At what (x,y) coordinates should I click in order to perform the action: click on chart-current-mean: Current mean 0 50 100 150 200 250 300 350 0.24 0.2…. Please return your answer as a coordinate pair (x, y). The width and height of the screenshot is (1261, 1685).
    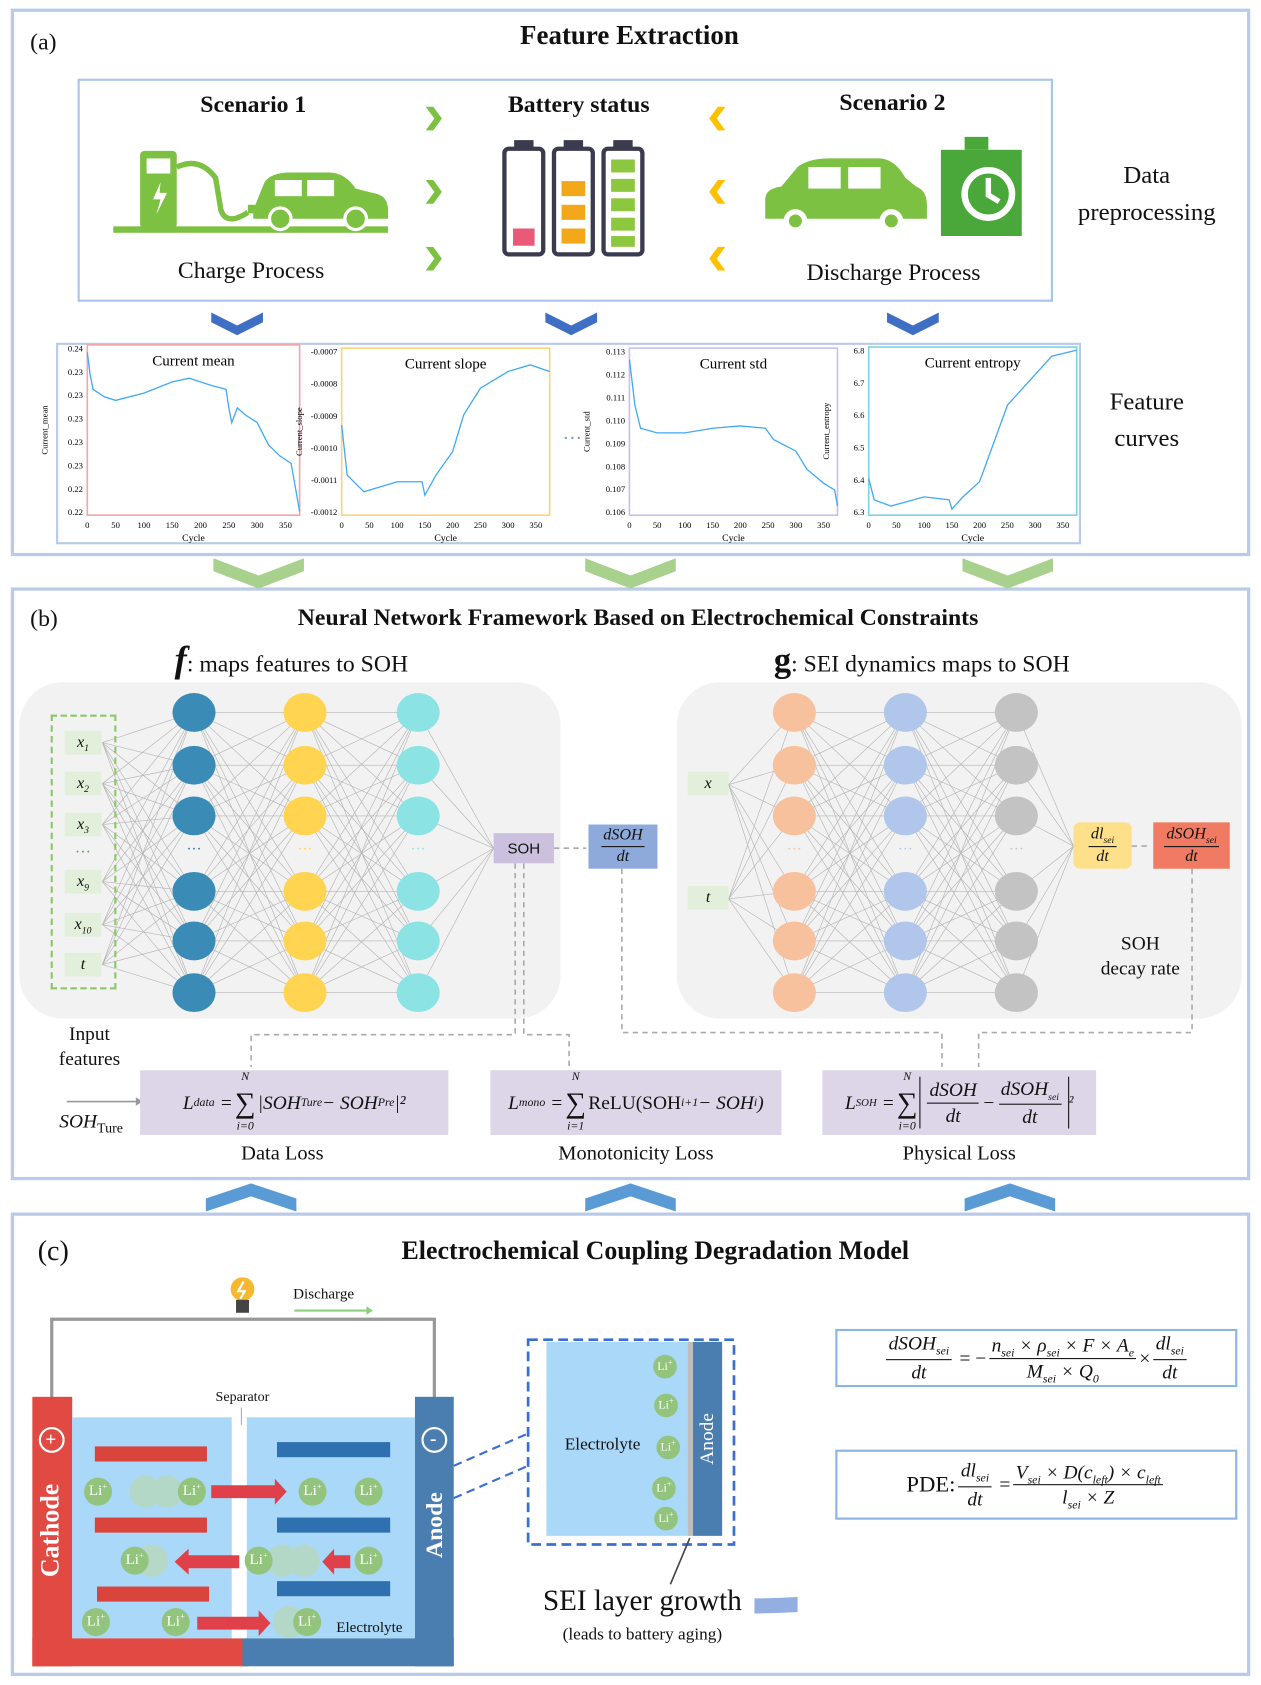
    Looking at the image, I should click on (170, 443).